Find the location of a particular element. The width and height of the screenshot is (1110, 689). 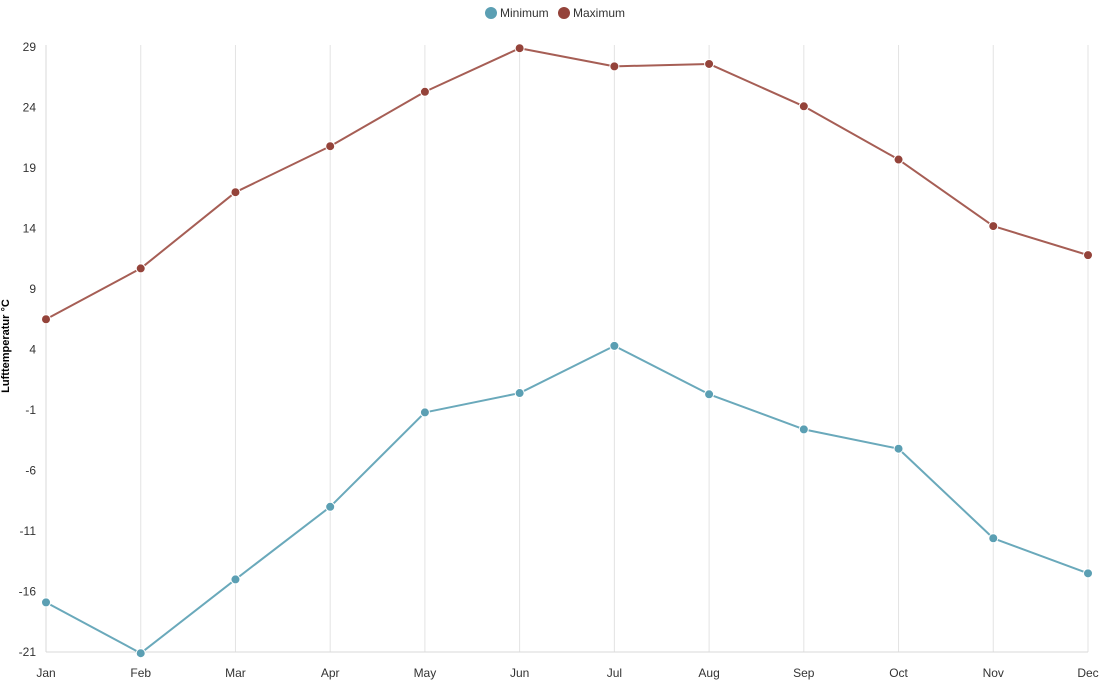

x-tick-label-may: May is located at coordinates (425, 673).